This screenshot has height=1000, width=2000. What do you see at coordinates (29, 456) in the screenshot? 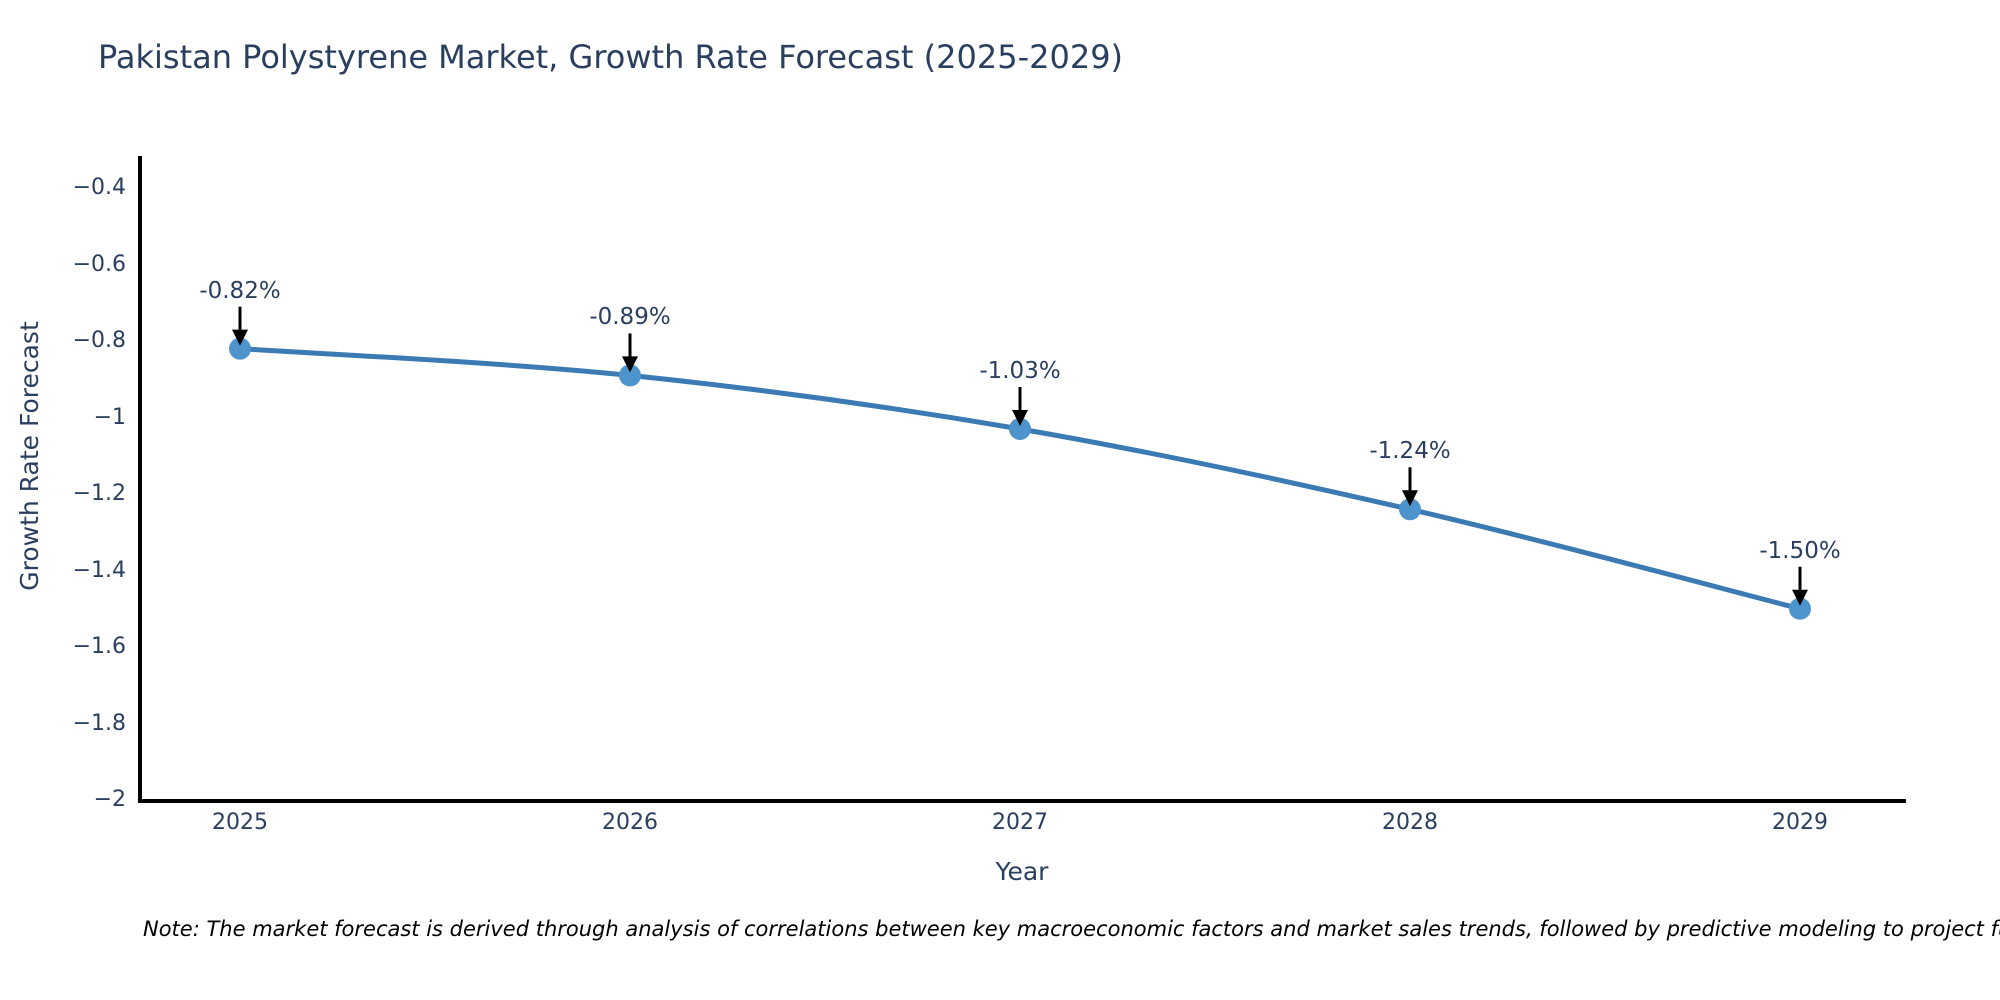
I see `y-axis-title: Growth Rate Forecast` at bounding box center [29, 456].